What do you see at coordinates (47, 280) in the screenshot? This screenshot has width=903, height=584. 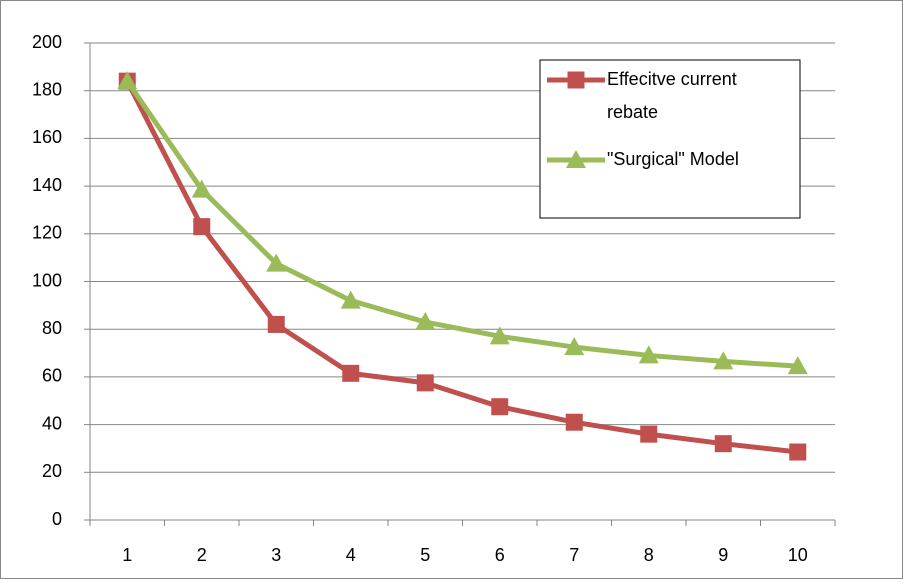 I see `y-tick-label: 100` at bounding box center [47, 280].